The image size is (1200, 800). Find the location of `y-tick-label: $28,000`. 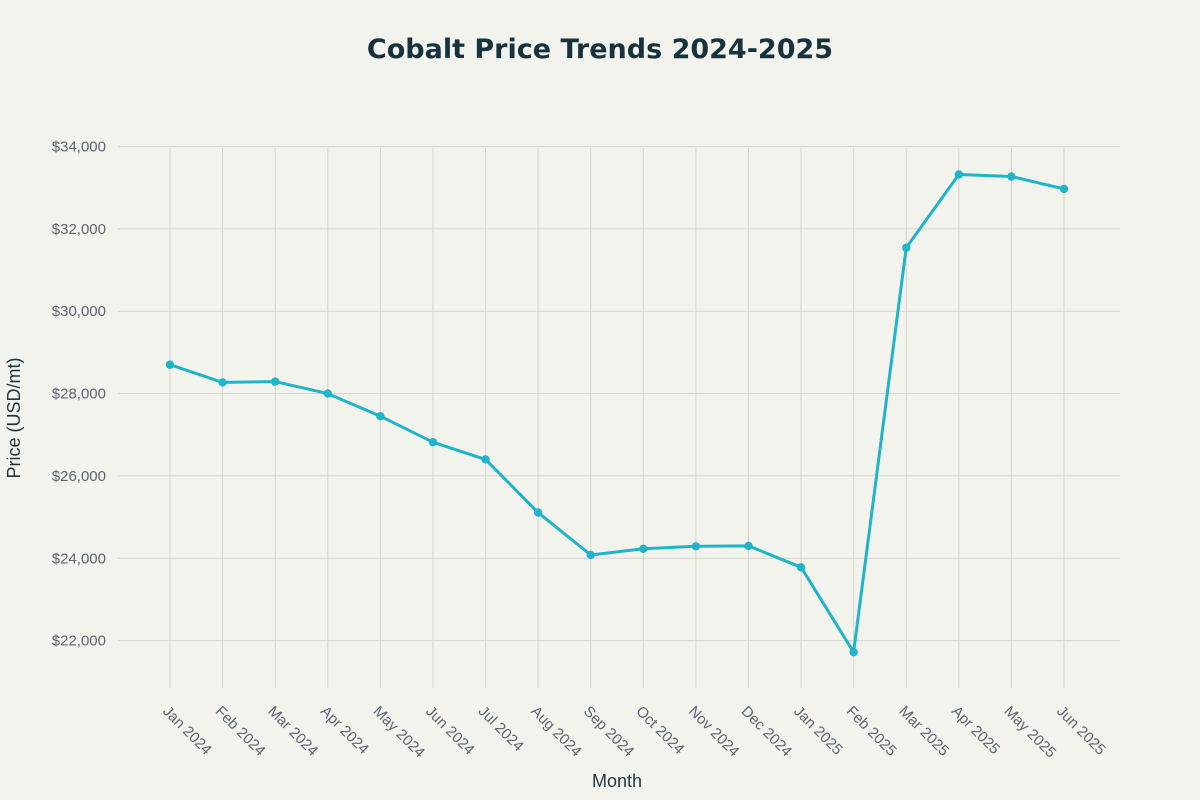

y-tick-label: $28,000 is located at coordinates (79, 394).